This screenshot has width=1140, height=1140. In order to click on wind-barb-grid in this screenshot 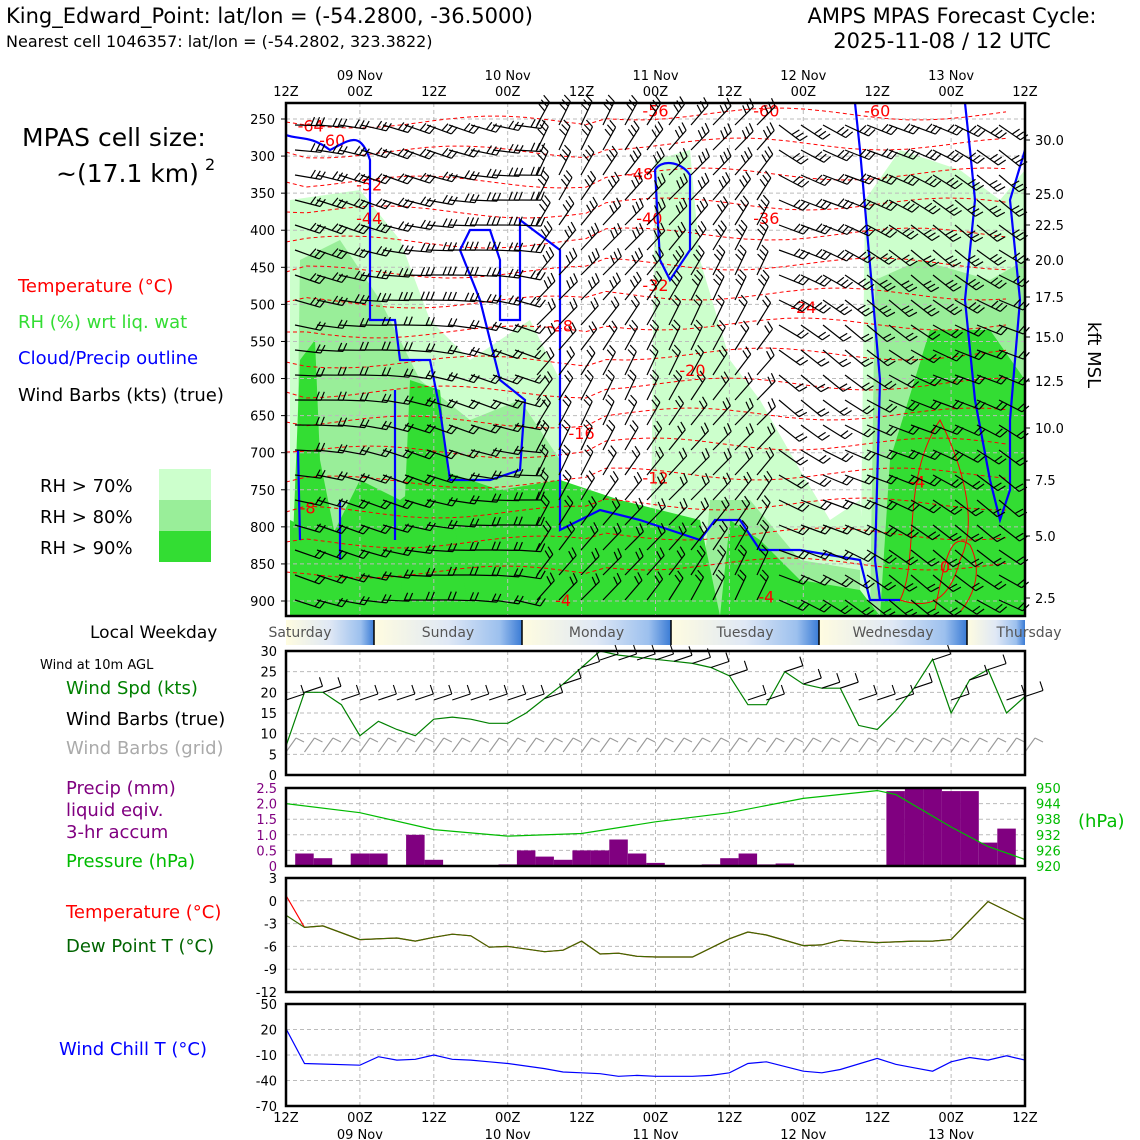, I will do `click(701, 745)`.